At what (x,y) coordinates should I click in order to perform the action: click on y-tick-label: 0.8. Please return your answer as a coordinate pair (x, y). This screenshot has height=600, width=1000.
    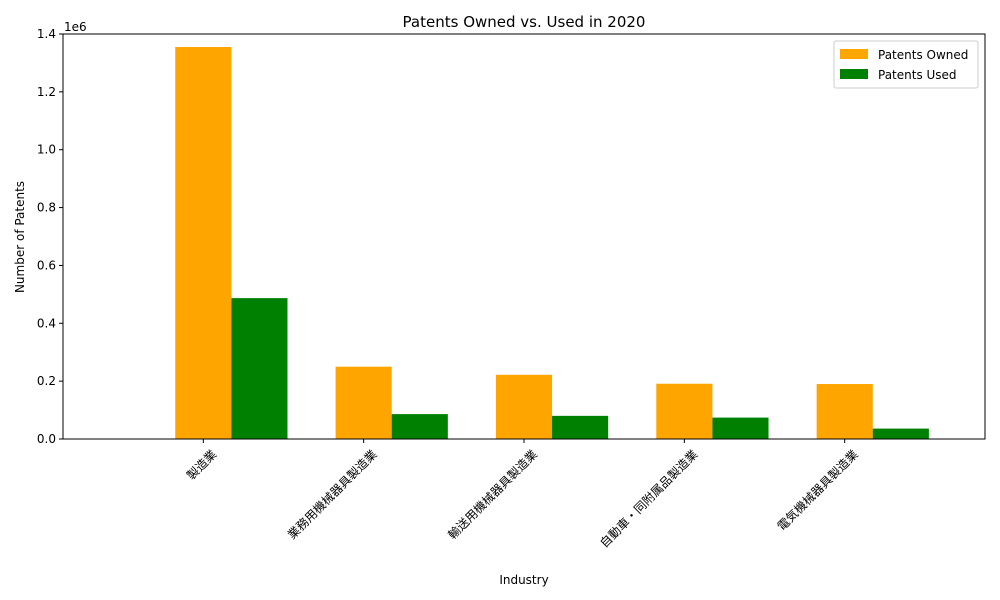
    Looking at the image, I should click on (46, 208).